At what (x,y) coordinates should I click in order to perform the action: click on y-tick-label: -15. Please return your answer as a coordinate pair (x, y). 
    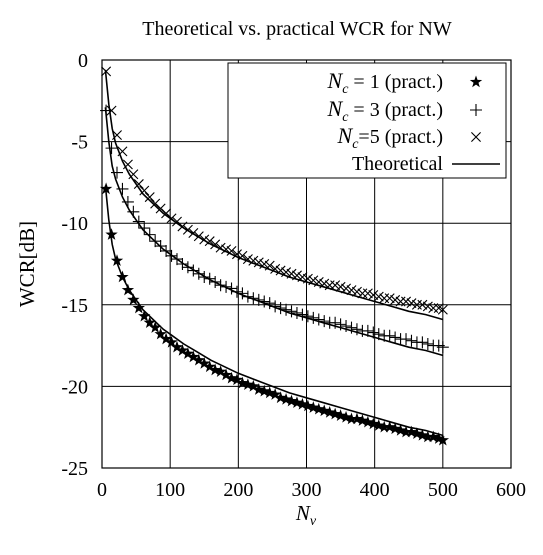
    Looking at the image, I should click on (74, 306).